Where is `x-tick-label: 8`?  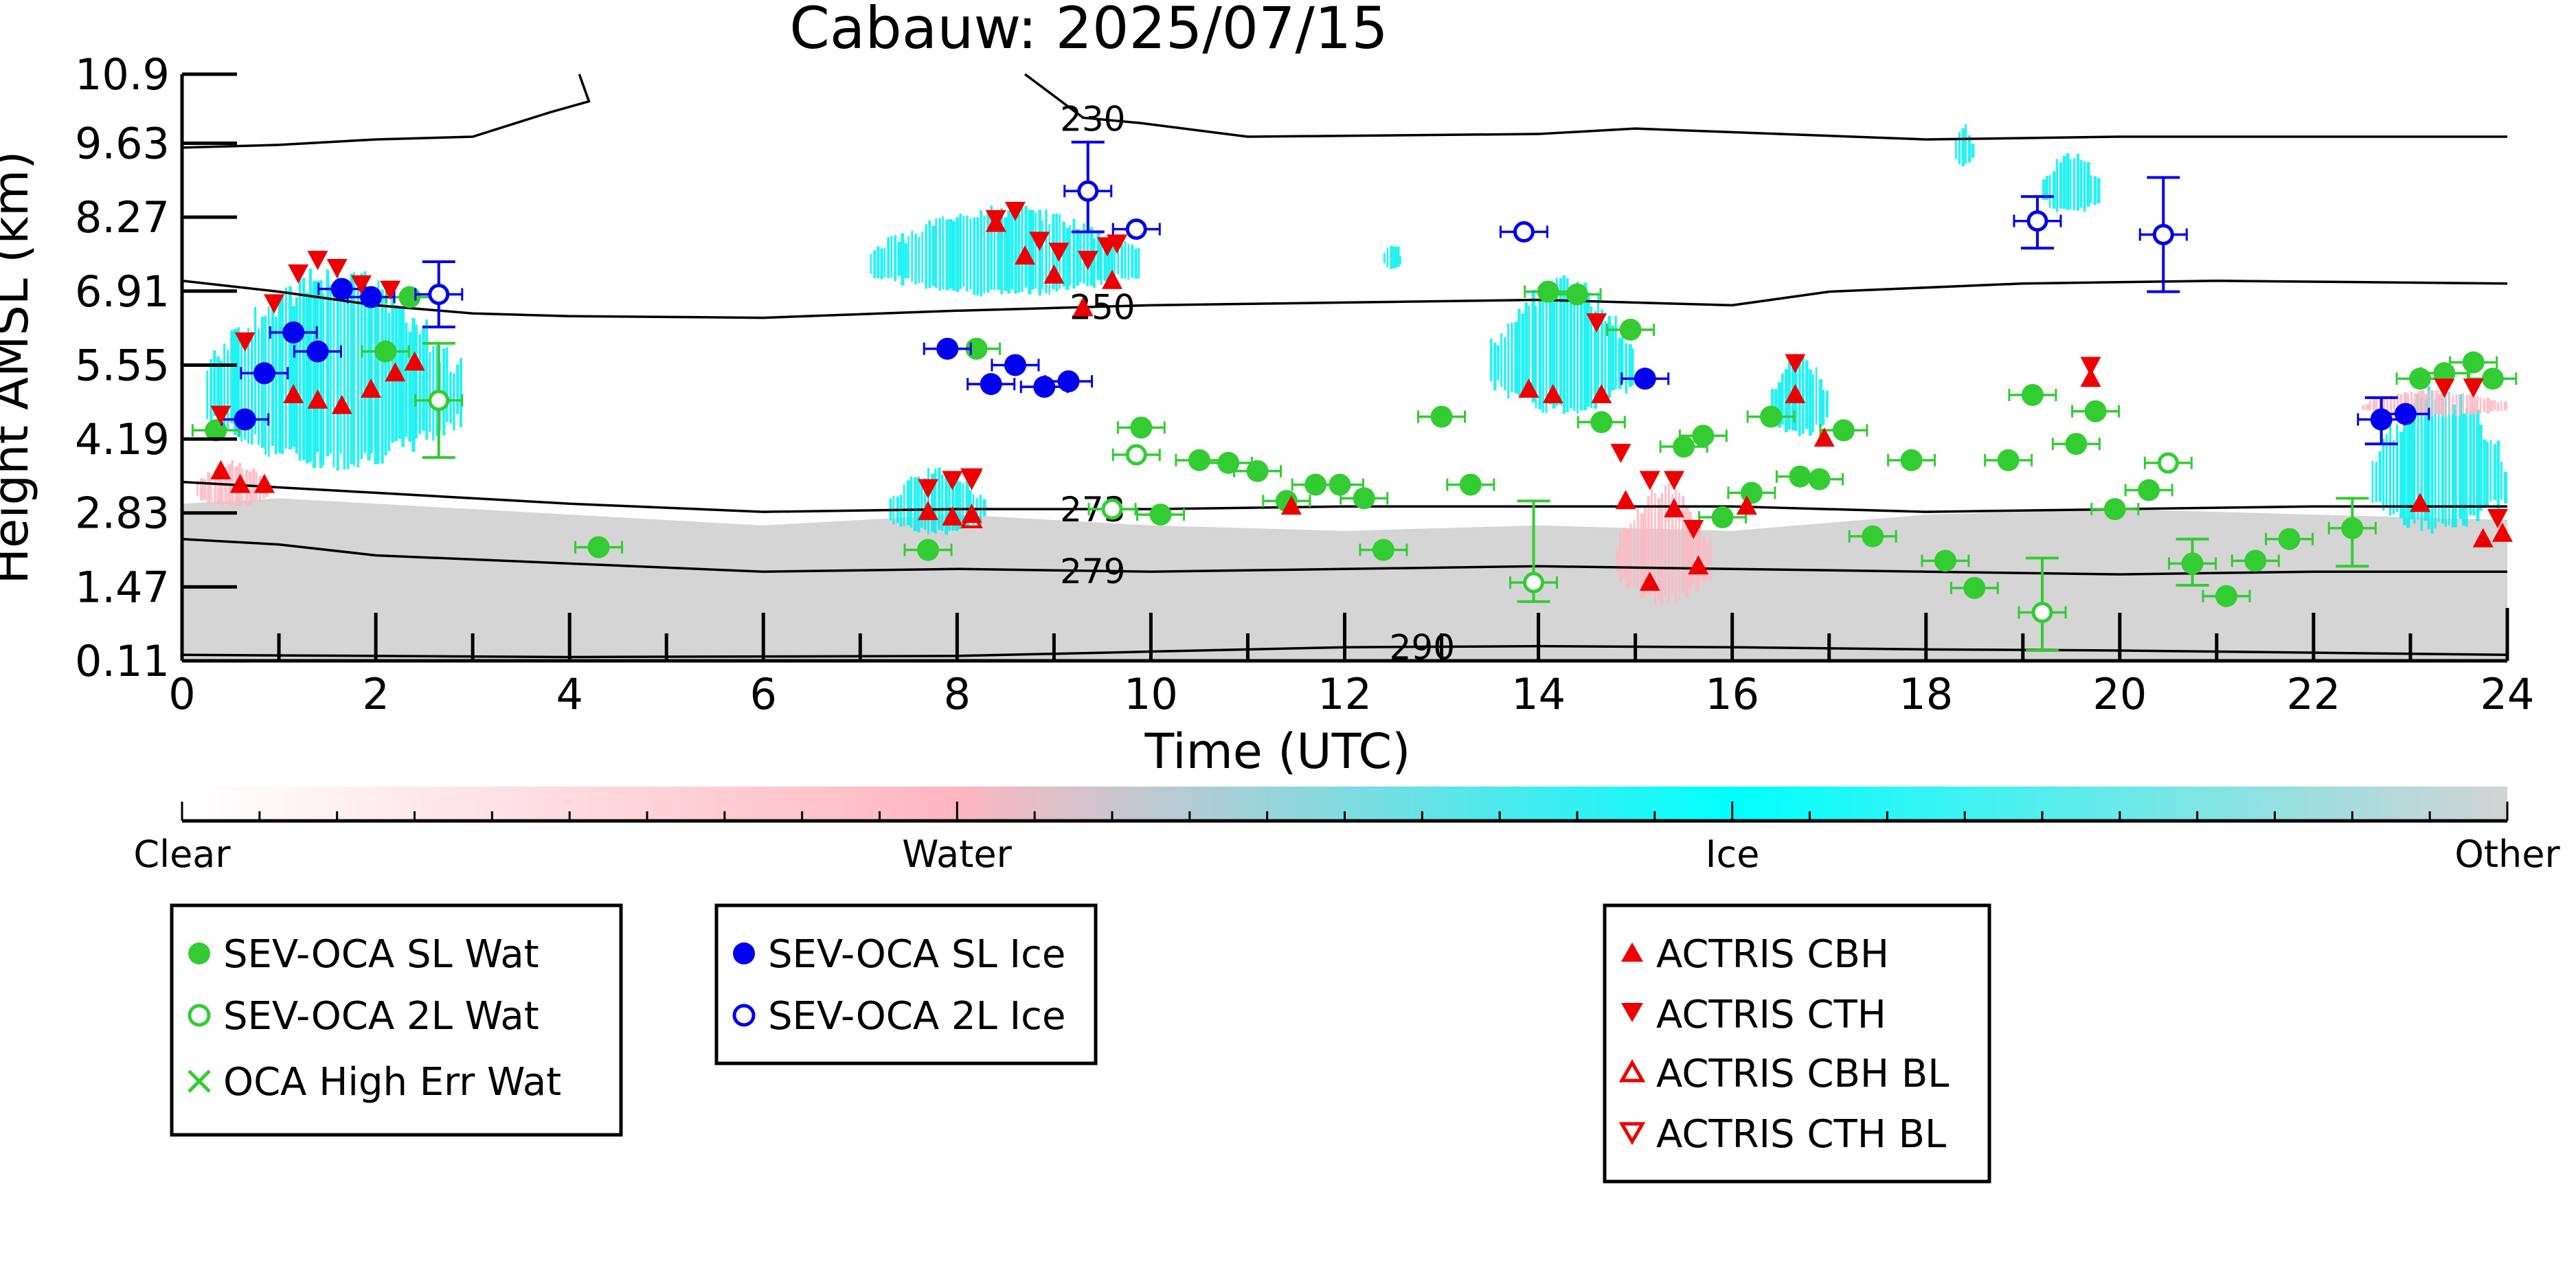
x-tick-label: 8 is located at coordinates (957, 694).